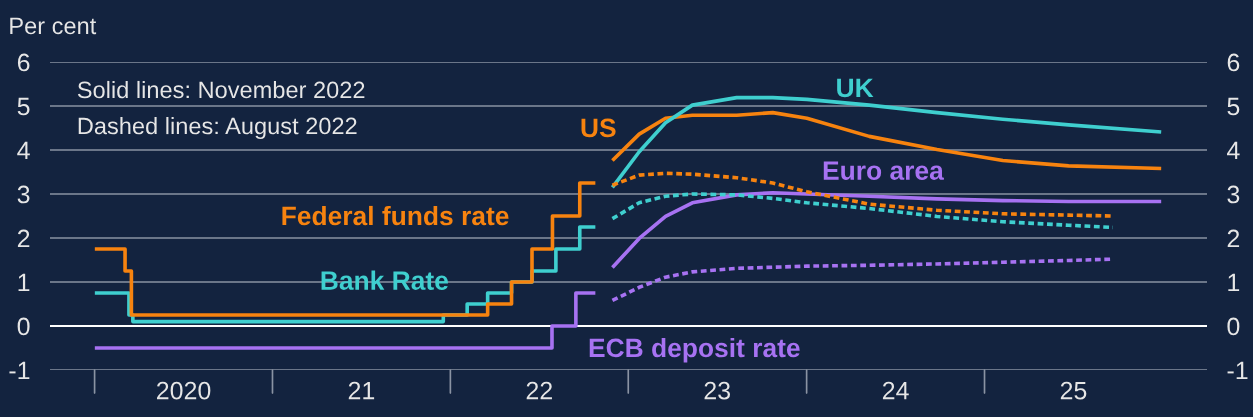 This screenshot has height=417, width=1253. What do you see at coordinates (24, 282) in the screenshot?
I see `y-tick-label: 1` at bounding box center [24, 282].